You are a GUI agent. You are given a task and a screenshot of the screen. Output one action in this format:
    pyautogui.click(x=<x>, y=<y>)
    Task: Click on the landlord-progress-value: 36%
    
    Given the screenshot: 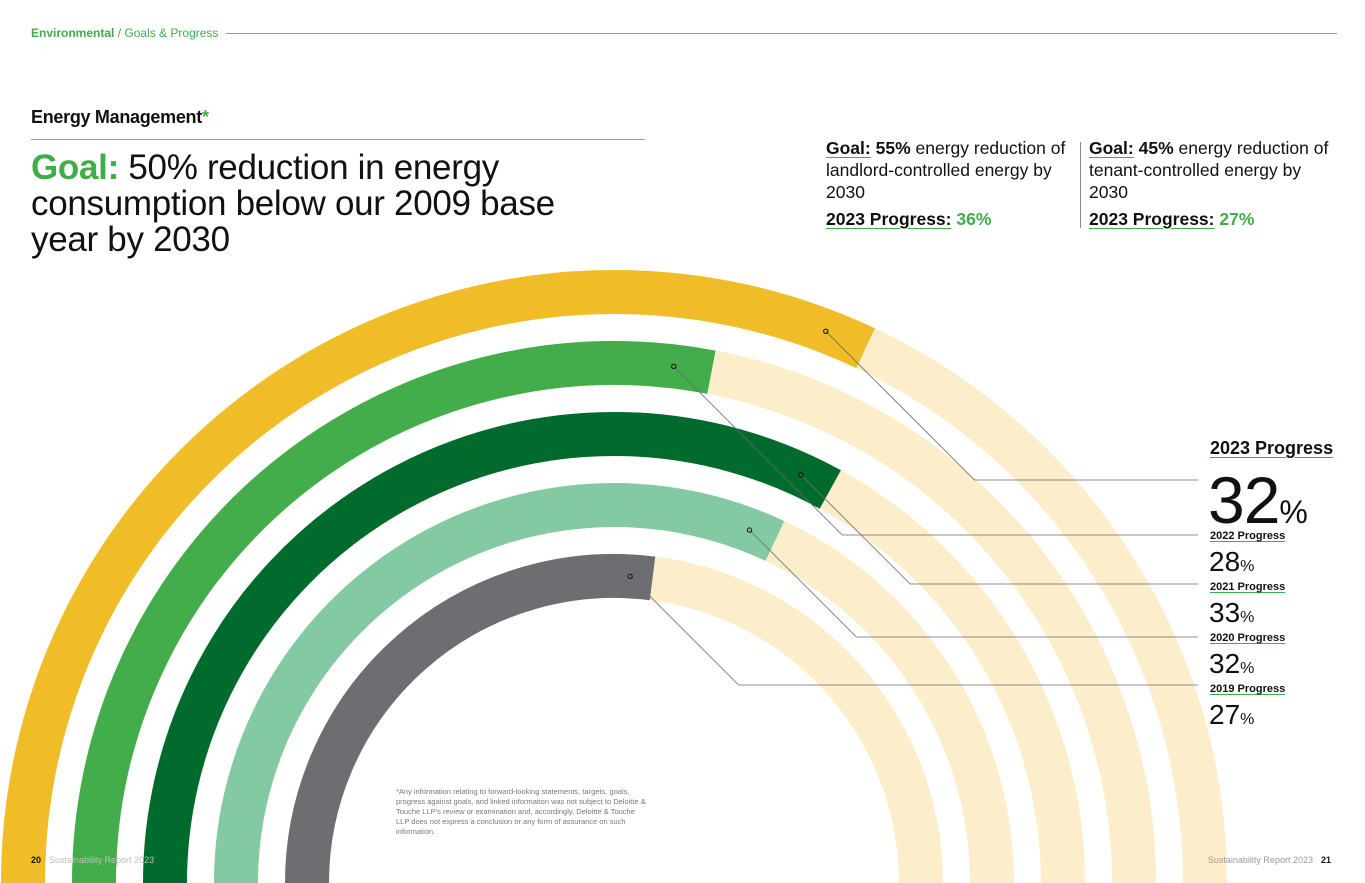 What is the action you would take?
    pyautogui.click(x=974, y=219)
    